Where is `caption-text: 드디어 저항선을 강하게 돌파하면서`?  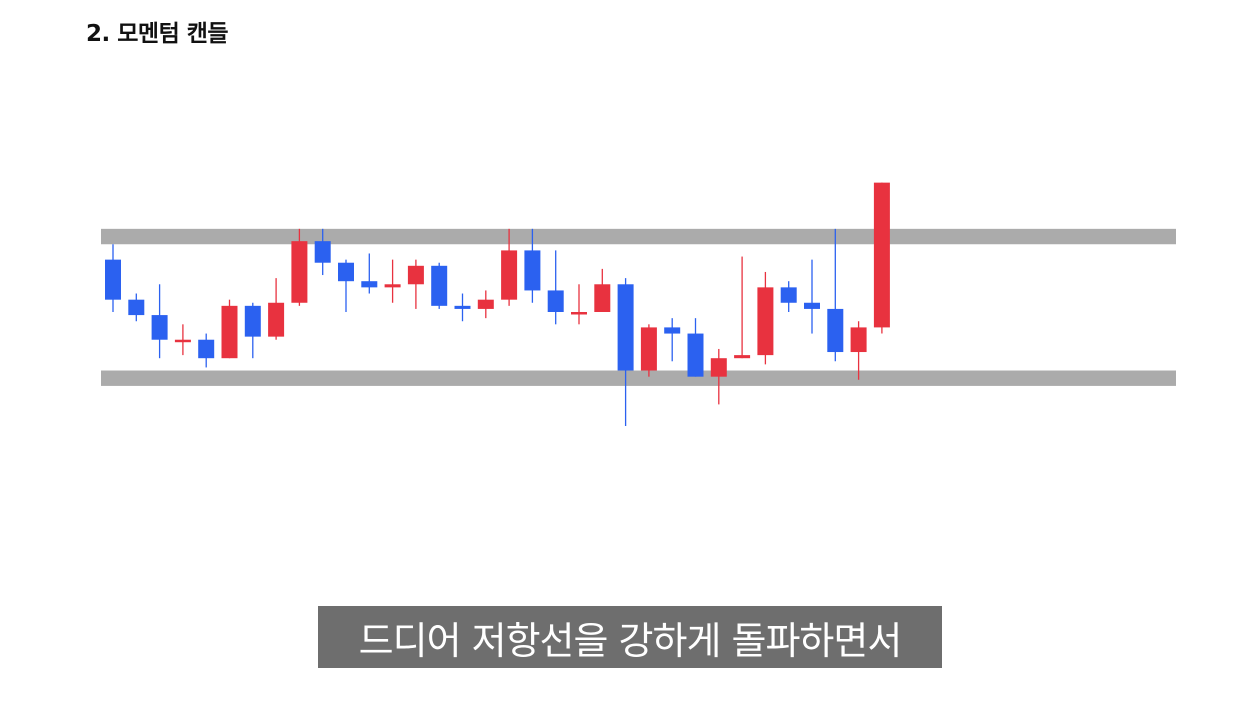
caption-text: 드디어 저항선을 강하게 돌파하면서 is located at coordinates (630, 640).